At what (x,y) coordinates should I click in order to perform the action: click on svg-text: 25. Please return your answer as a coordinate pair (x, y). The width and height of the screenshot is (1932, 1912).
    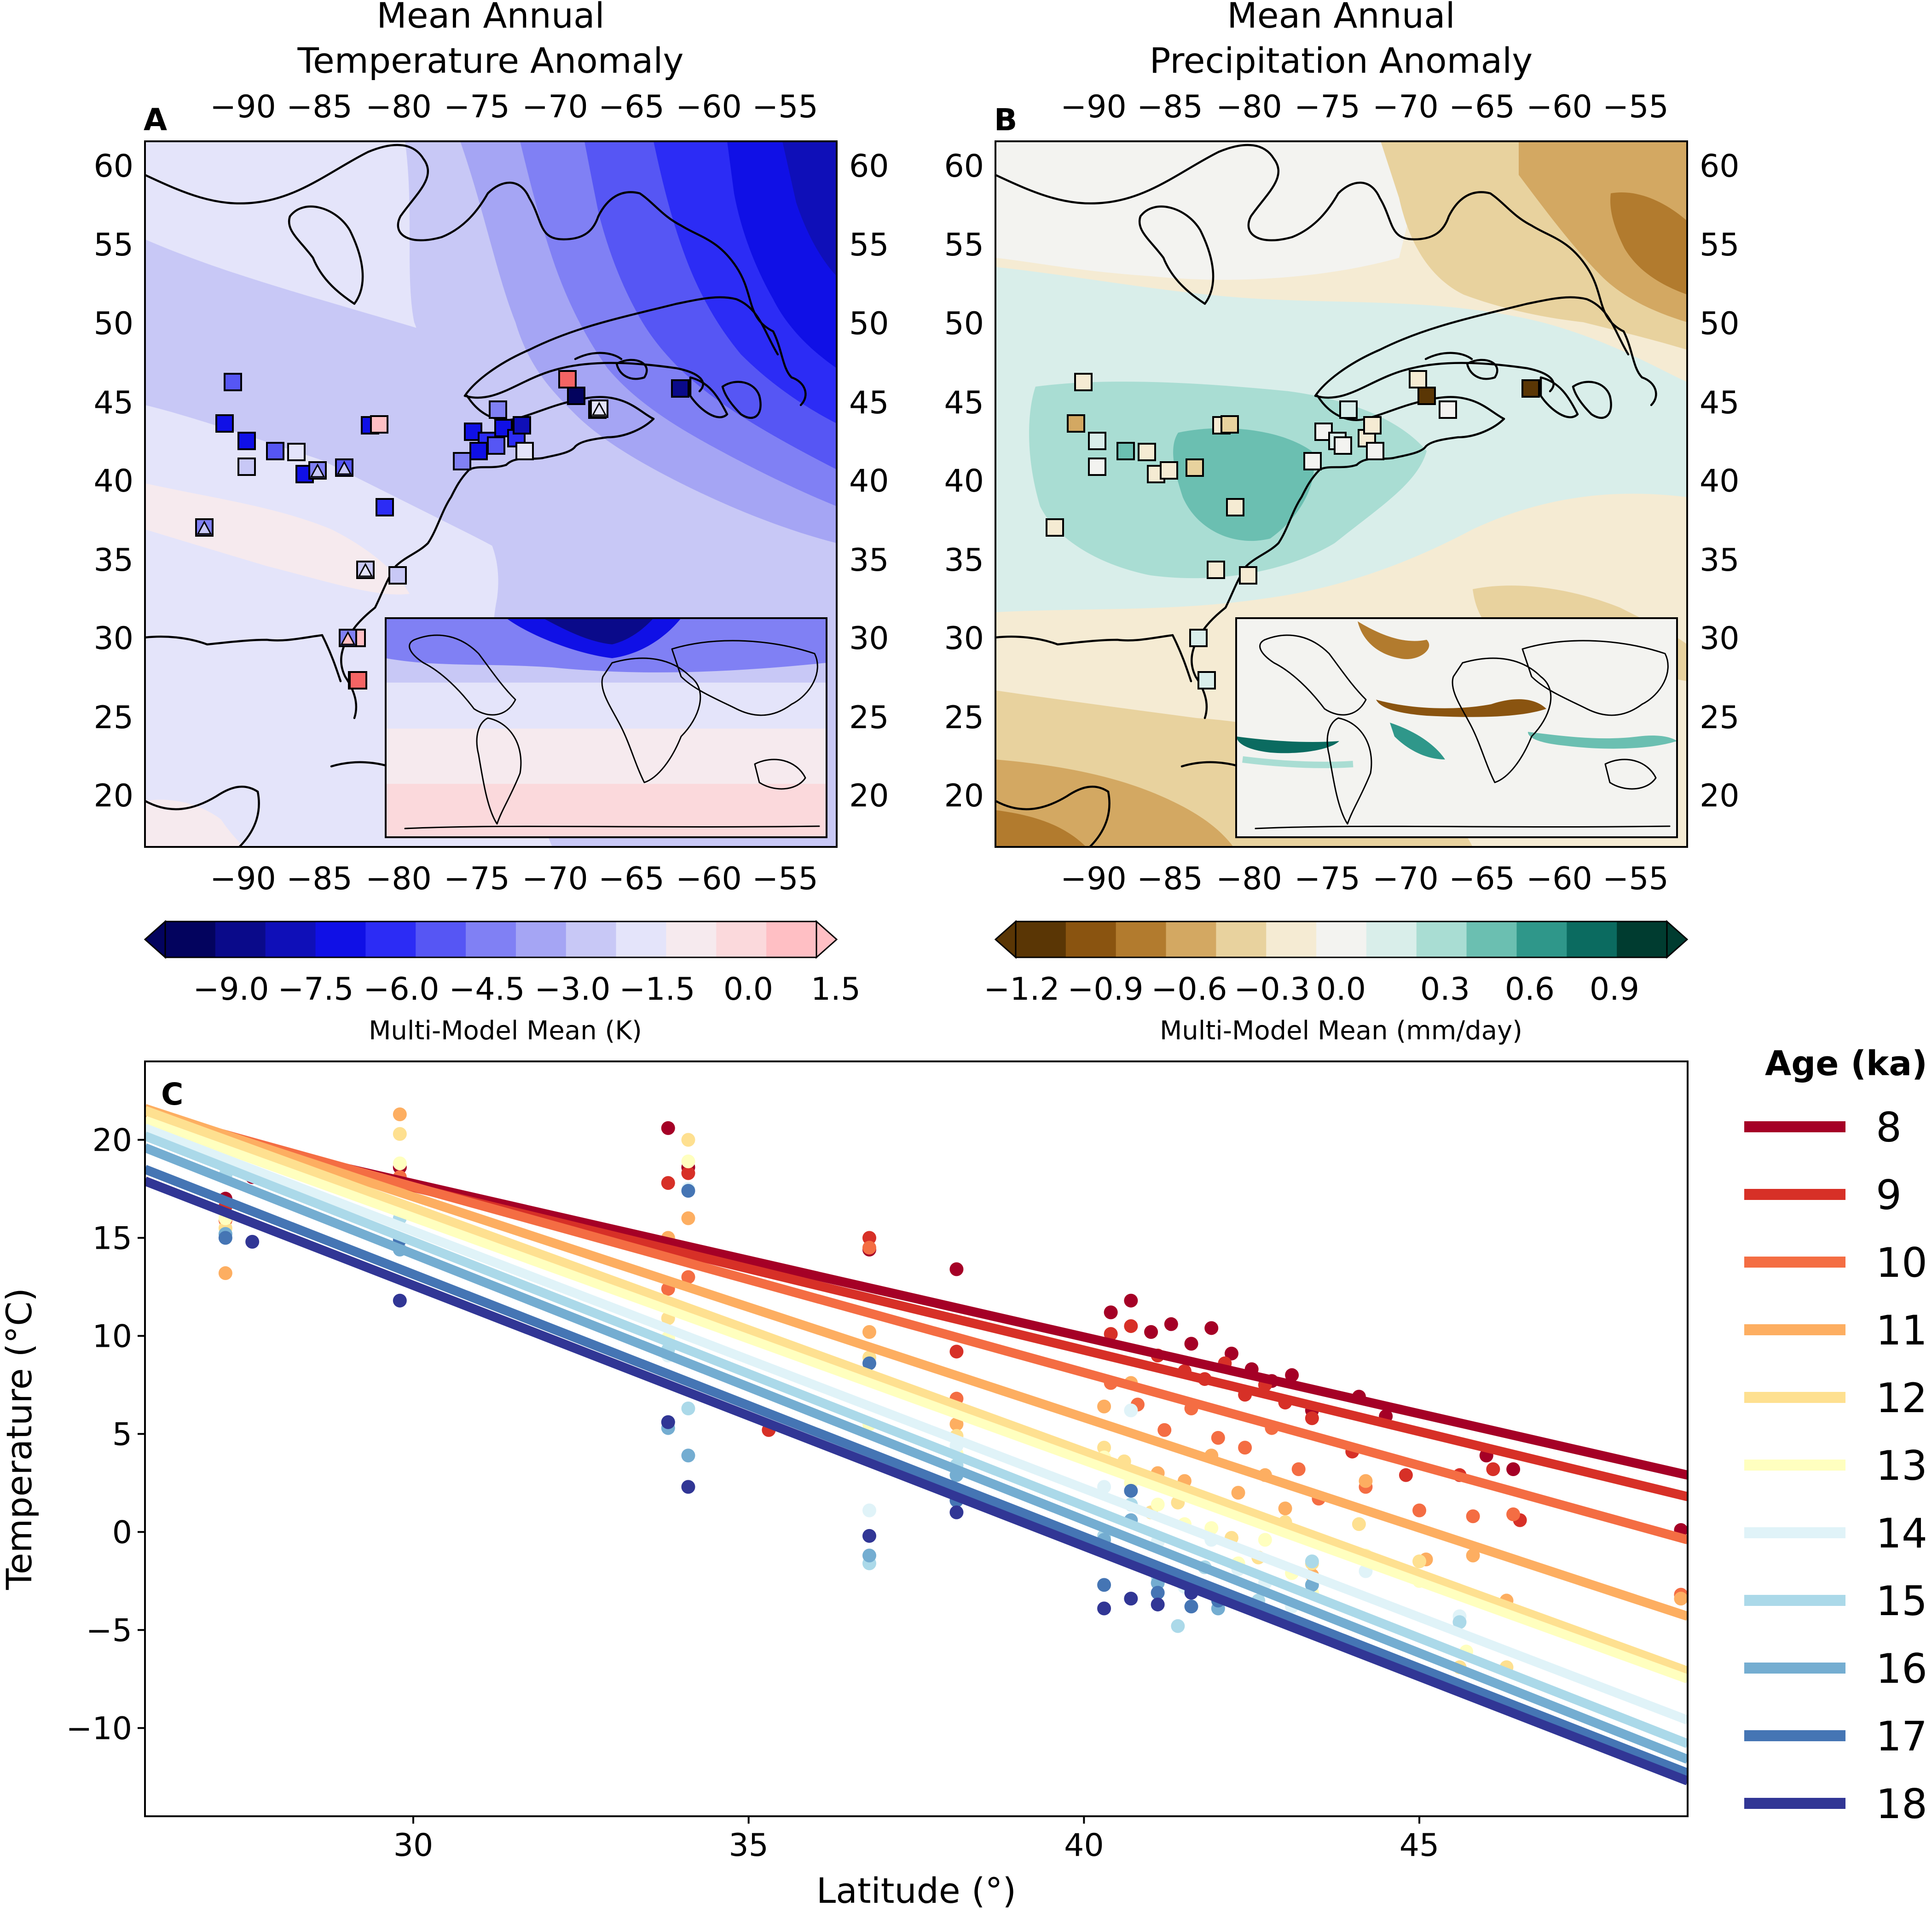
    Looking at the image, I should click on (869, 718).